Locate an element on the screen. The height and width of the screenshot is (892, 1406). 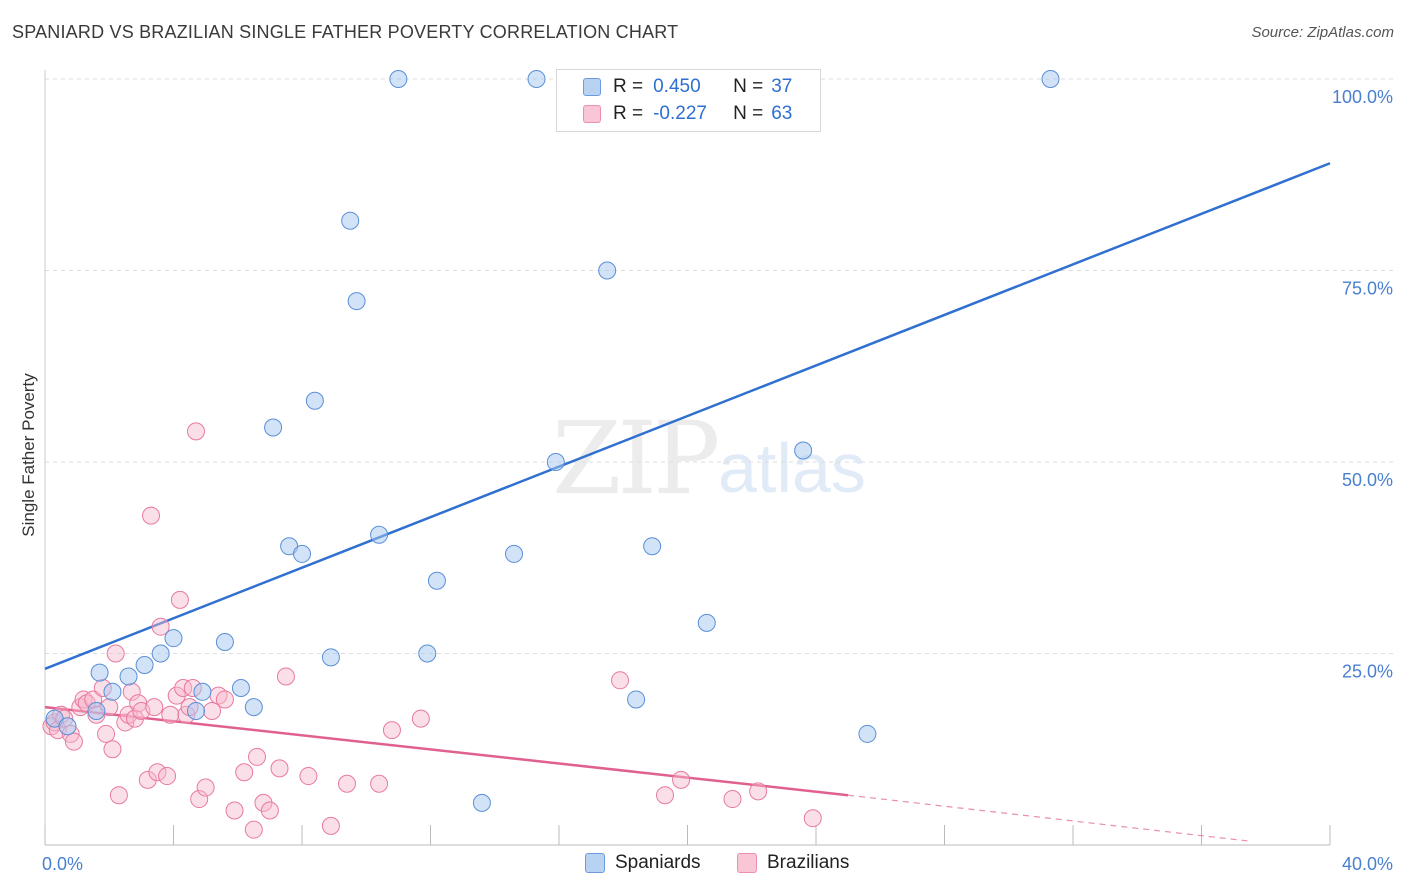
brazilians-n-label: N = is located at coordinates (748, 113).